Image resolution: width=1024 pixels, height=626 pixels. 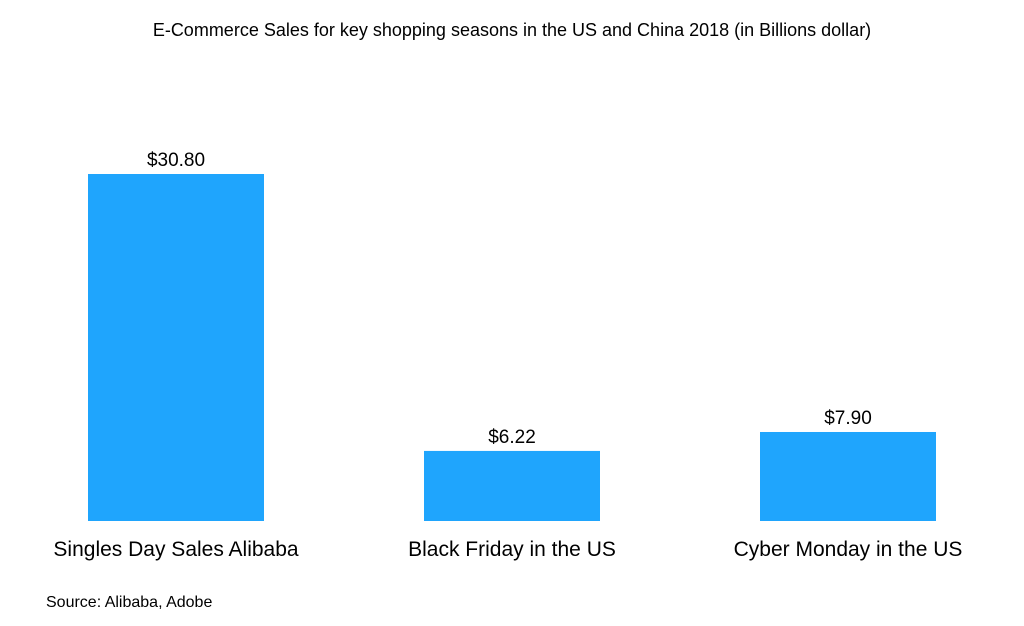 What do you see at coordinates (175, 549) in the screenshot?
I see `category-label-0: Singles Day Sales Alibaba` at bounding box center [175, 549].